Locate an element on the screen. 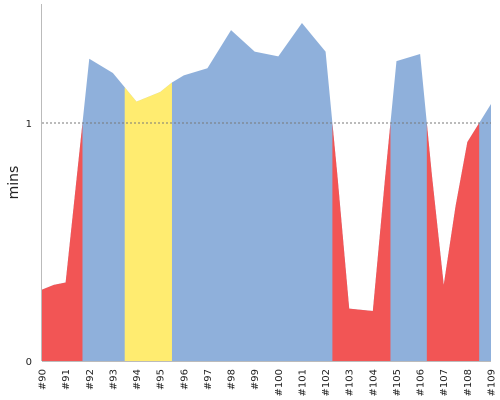 The width and height of the screenshot is (500, 400). x-tick-label: #102 is located at coordinates (326, 382).